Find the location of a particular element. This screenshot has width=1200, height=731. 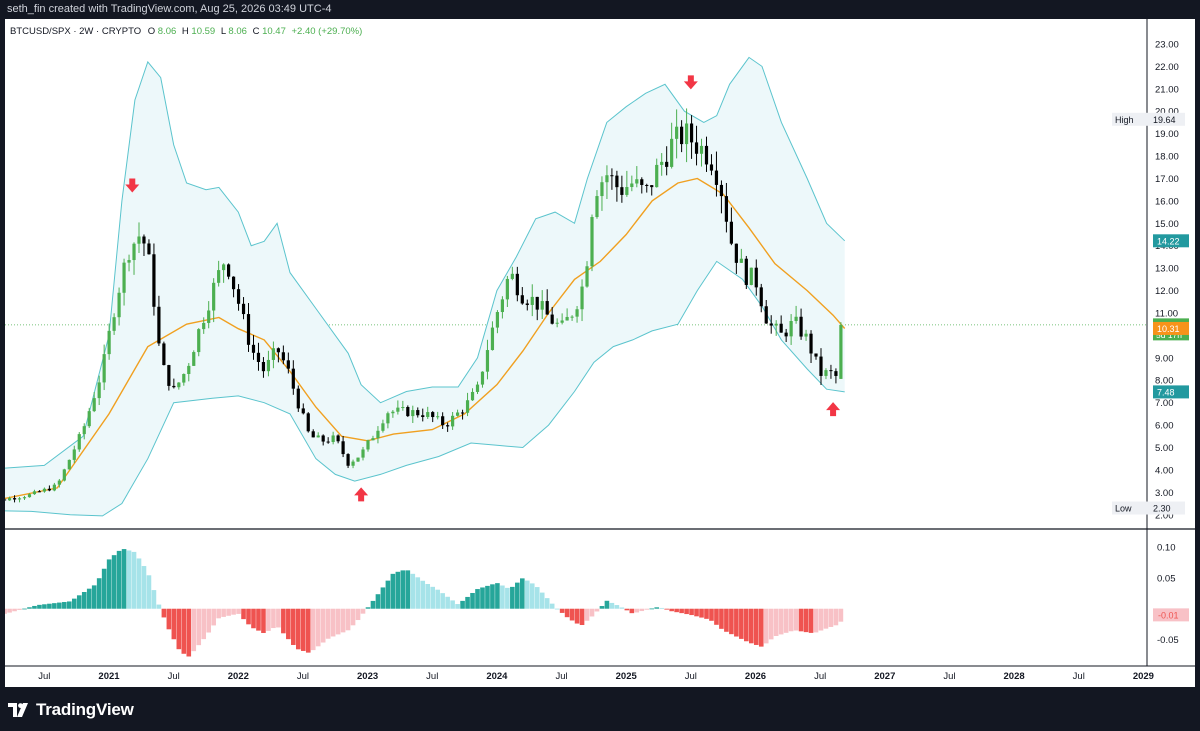

histogram is located at coordinates (422, 603).